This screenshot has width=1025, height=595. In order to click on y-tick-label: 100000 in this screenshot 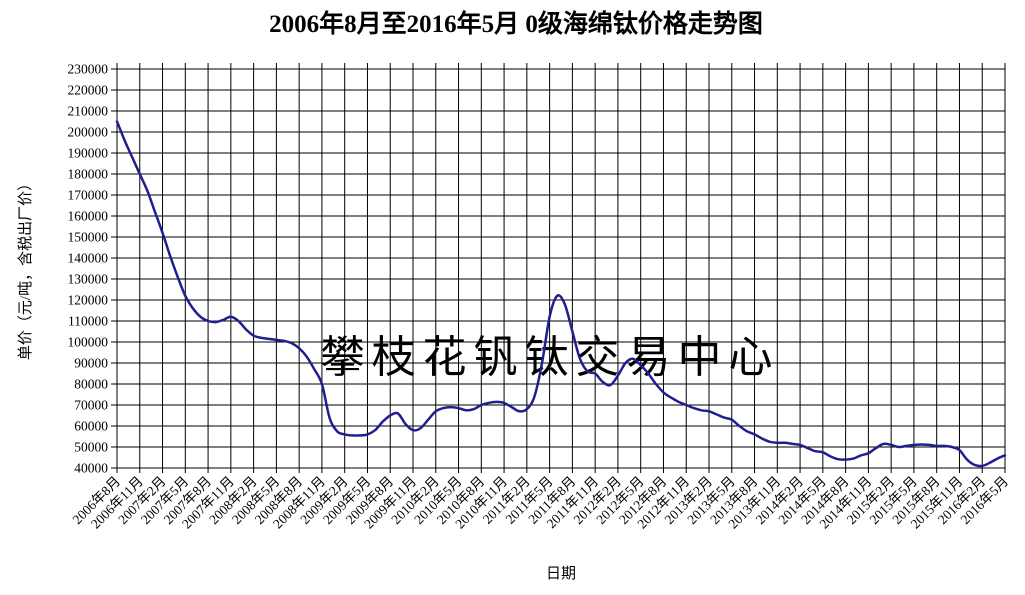, I will do `click(88, 342)`.